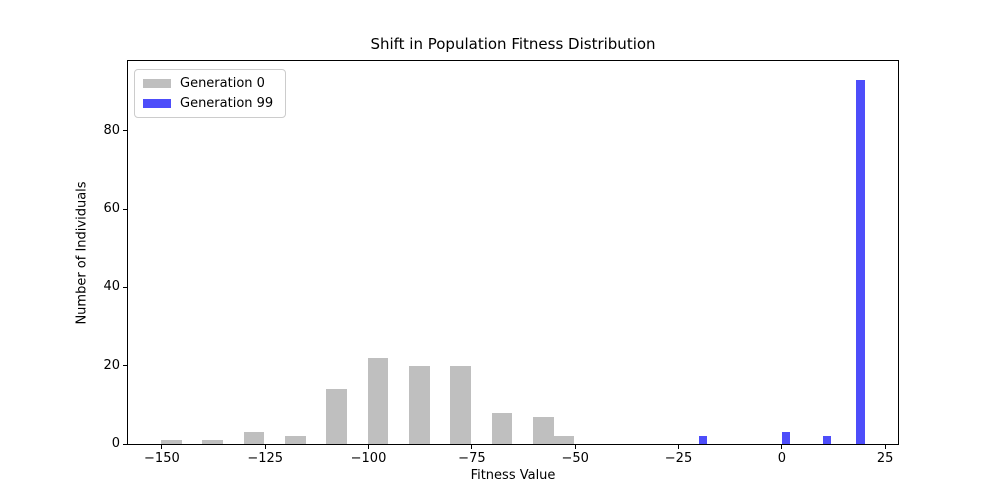 This screenshot has height=500, width=1000. I want to click on x-tick-label: 0, so click(782, 458).